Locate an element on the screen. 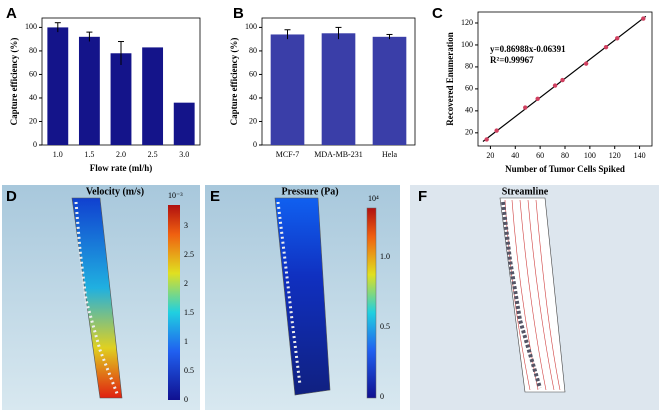 The height and width of the screenshot is (412, 661). x-tick-label: 40 is located at coordinates (515, 155).